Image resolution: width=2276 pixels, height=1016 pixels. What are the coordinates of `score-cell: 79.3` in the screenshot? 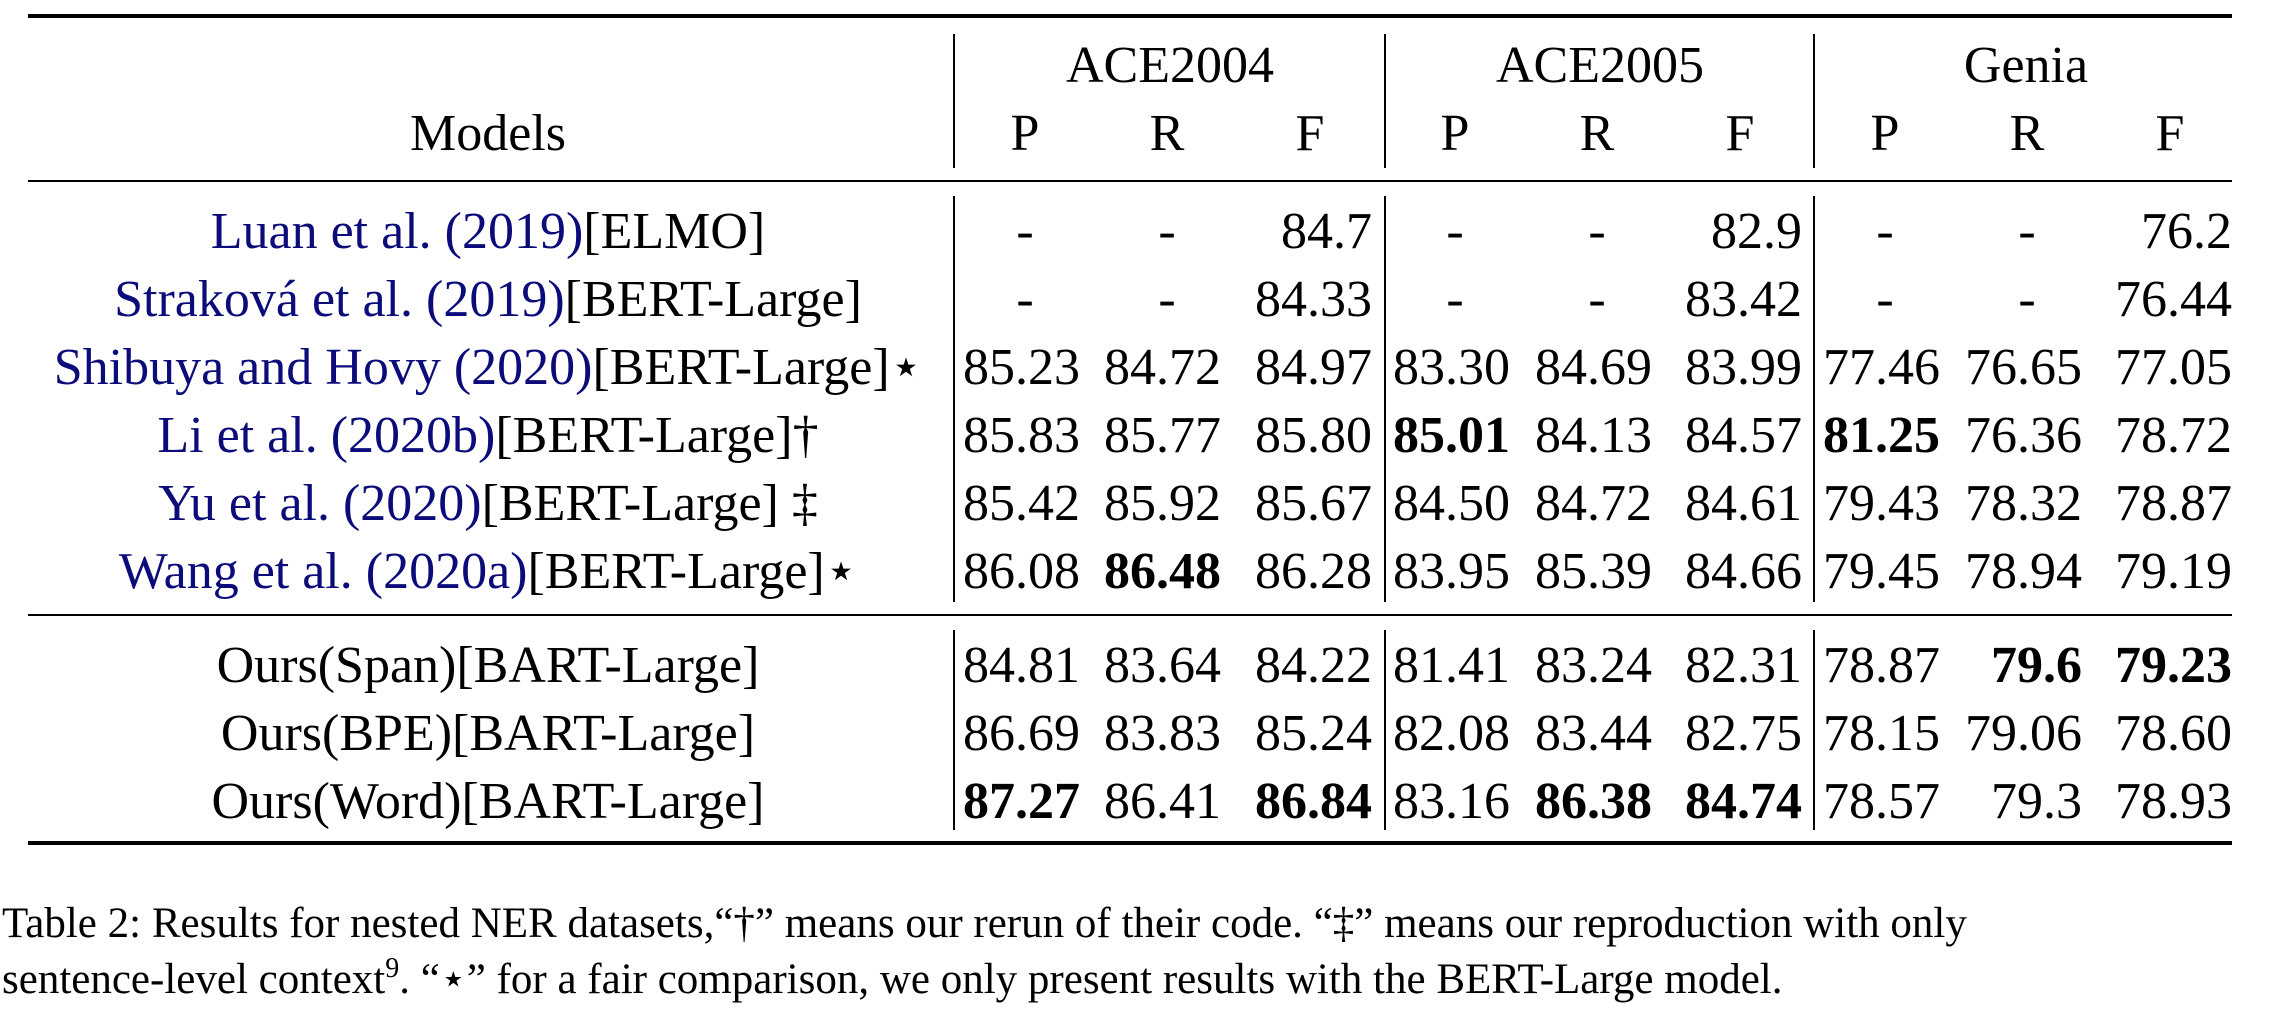 It's located at (2036, 801).